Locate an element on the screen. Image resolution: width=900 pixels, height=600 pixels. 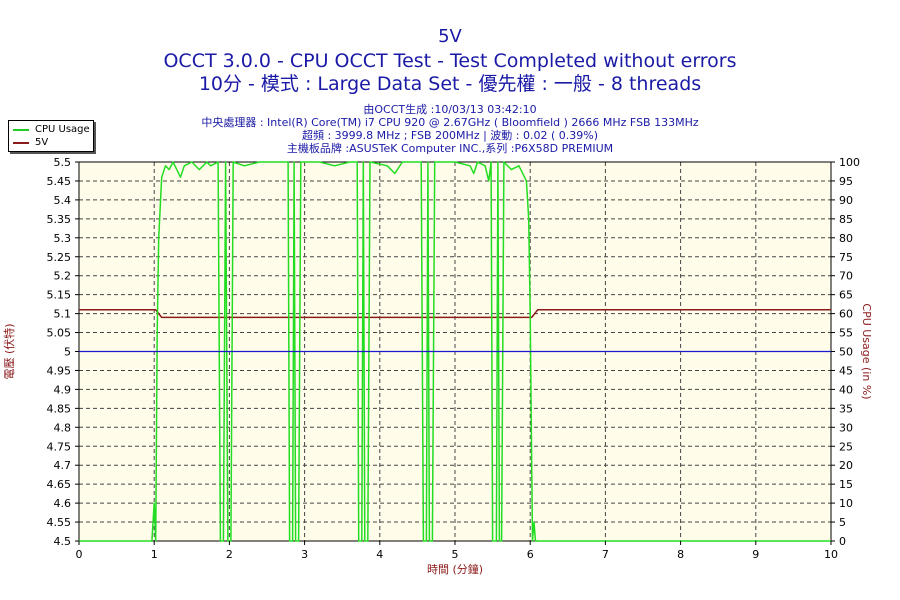
y-right-tick-label: 55 is located at coordinates (846, 333).